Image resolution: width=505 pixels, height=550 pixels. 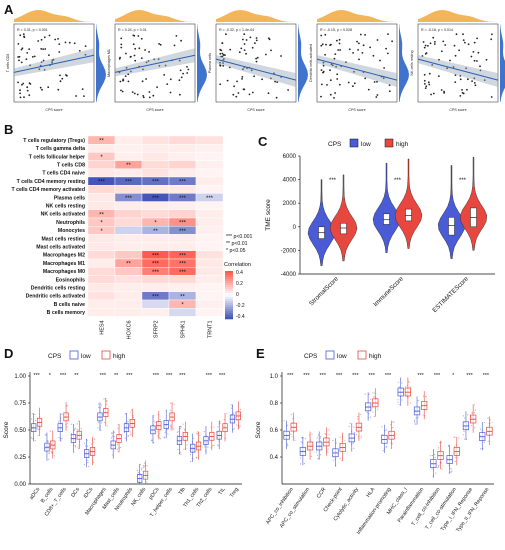 I want to click on x-tick-label: CCR, so click(x=322, y=493).